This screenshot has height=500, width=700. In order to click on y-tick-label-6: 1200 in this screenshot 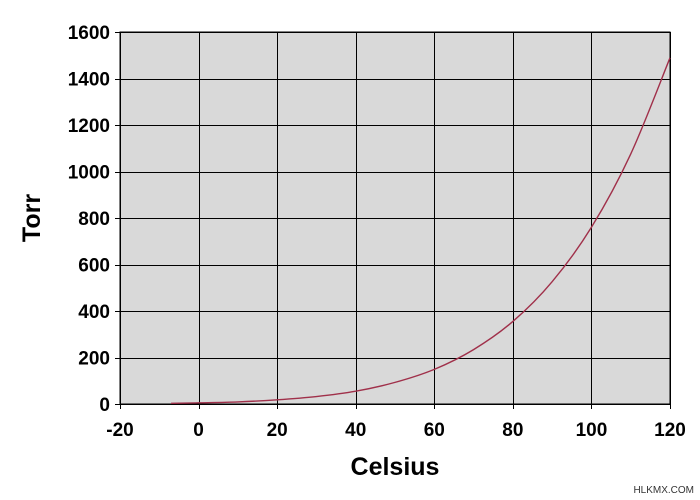, I will do `click(89, 126)`.